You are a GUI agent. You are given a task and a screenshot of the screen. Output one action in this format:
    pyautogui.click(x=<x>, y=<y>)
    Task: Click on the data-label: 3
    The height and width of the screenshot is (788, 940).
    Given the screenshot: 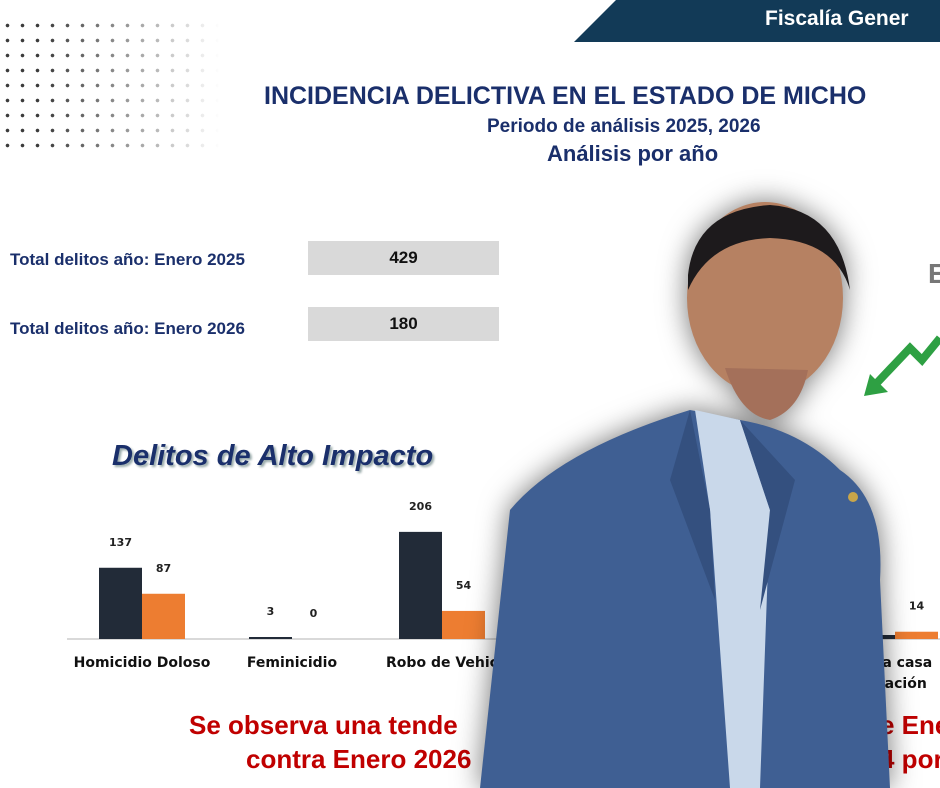 What is the action you would take?
    pyautogui.click(x=271, y=611)
    